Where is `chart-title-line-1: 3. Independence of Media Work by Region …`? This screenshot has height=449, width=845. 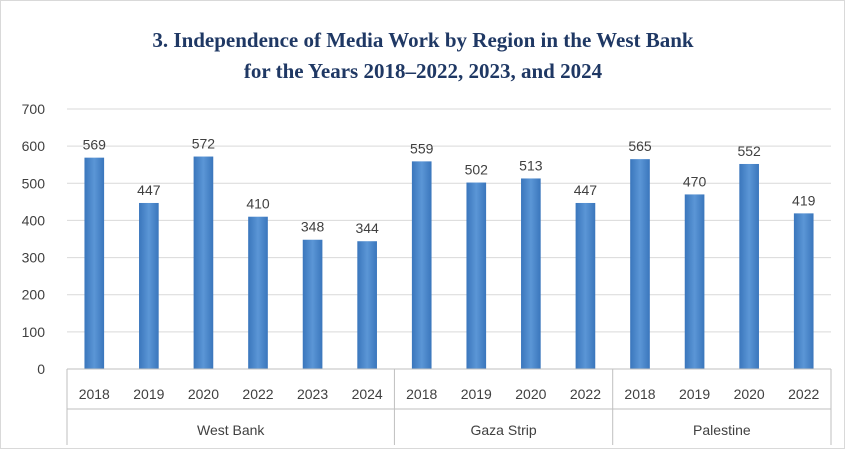 chart-title-line-1: 3. Independence of Media Work by Region … is located at coordinates (423, 40).